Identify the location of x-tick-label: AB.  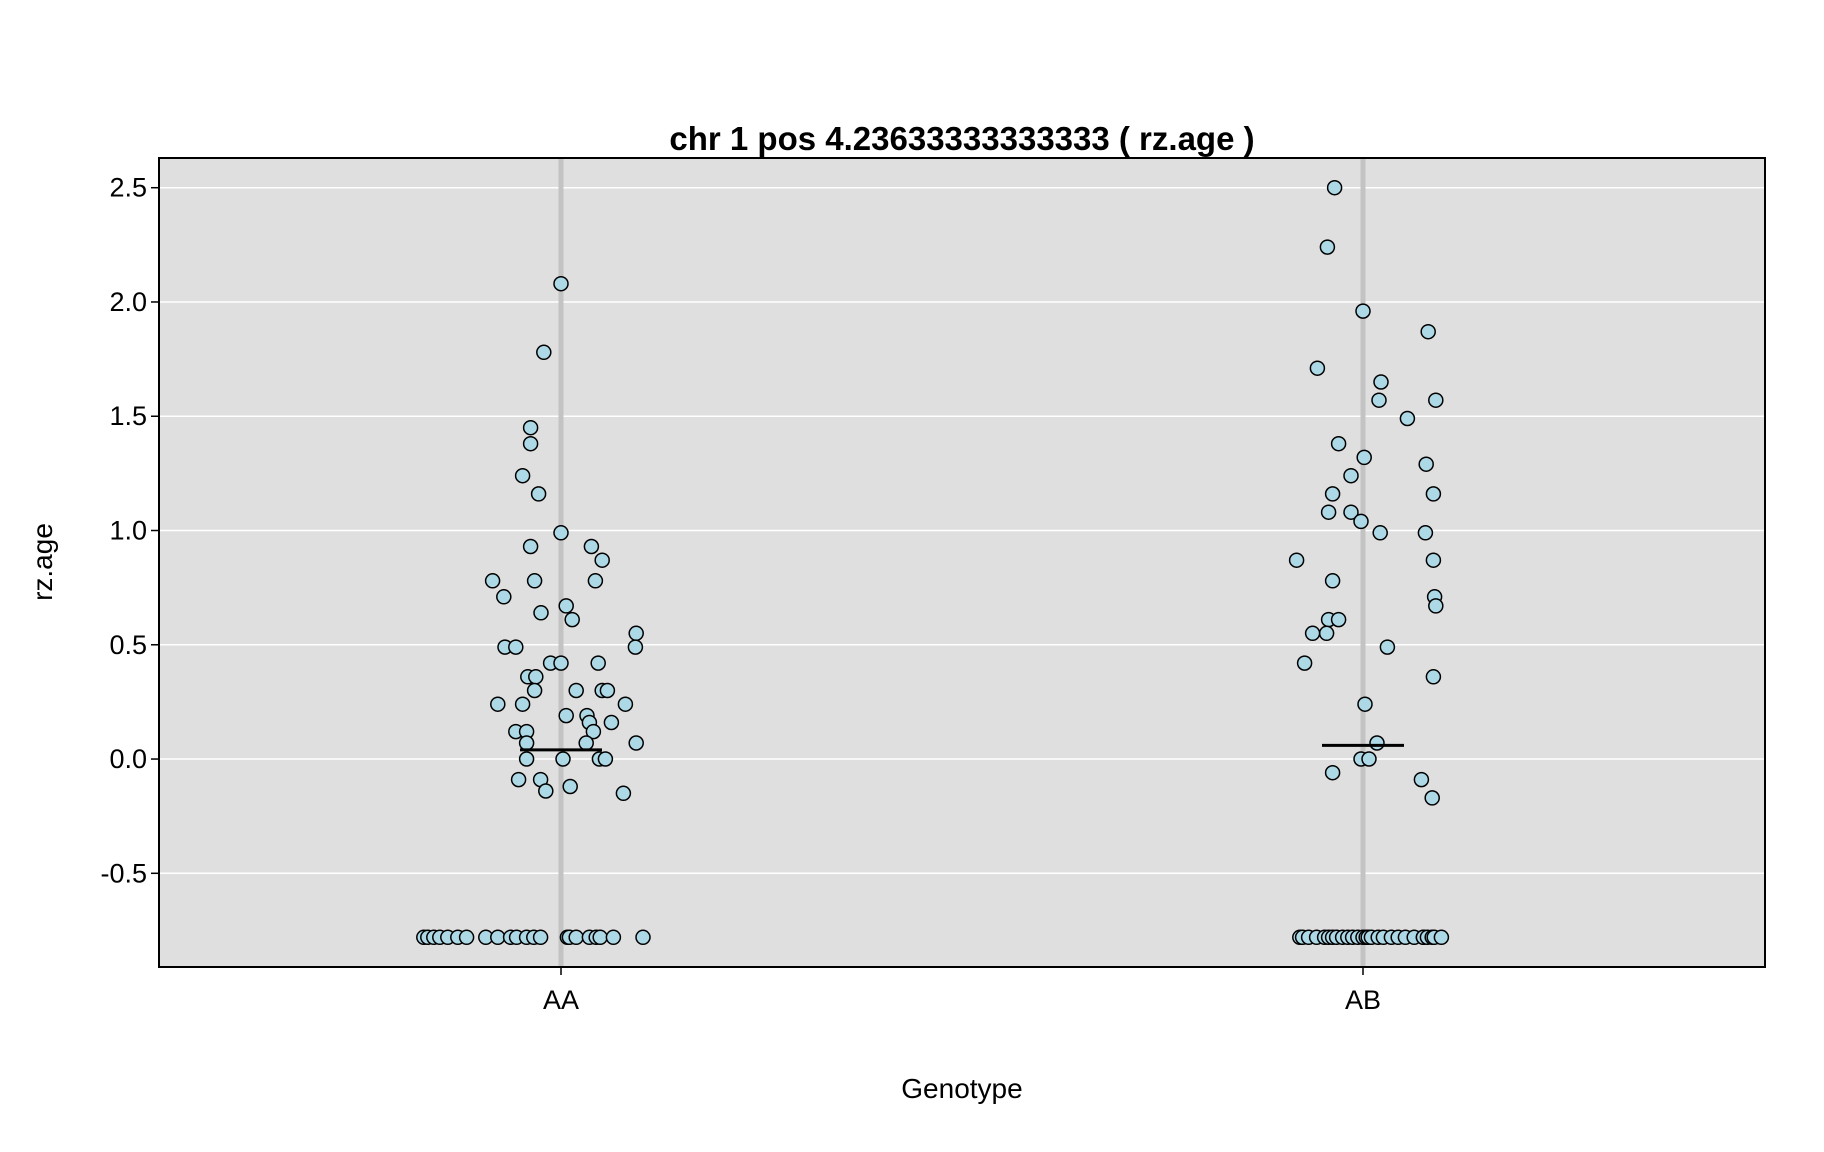
(1363, 1000).